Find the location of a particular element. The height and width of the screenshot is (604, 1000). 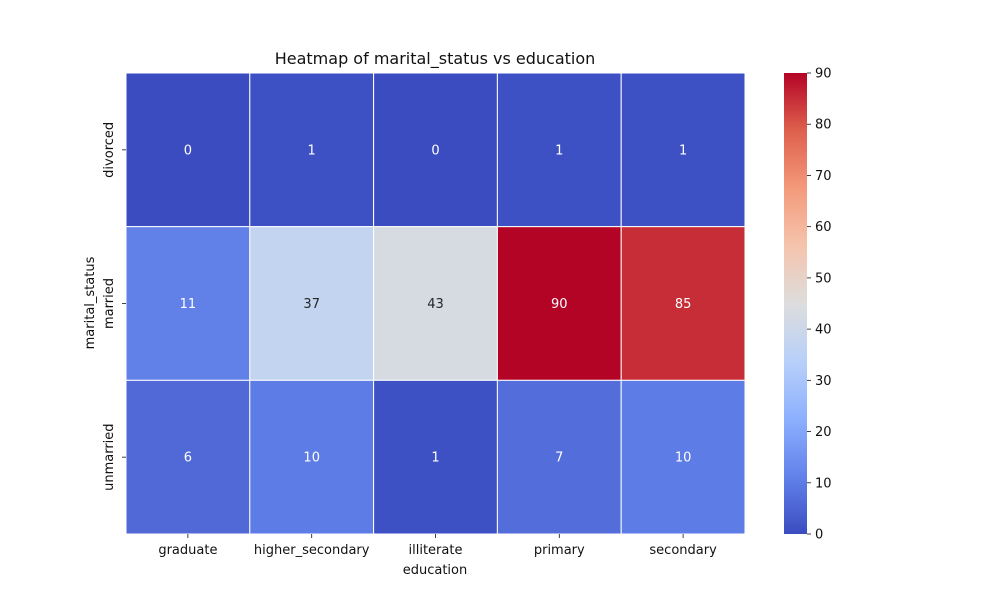

colorbar-tick-label: 10 is located at coordinates (823, 483).